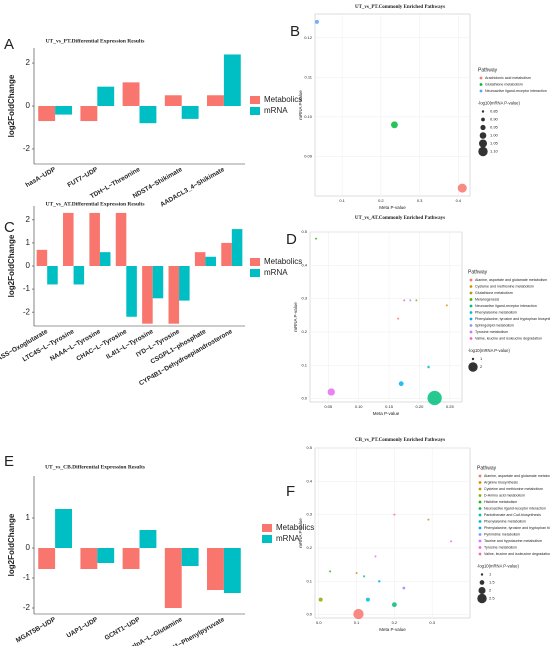  Describe the element at coordinates (304, 231) in the screenshot. I see `y-tick-label: 0.5` at that location.